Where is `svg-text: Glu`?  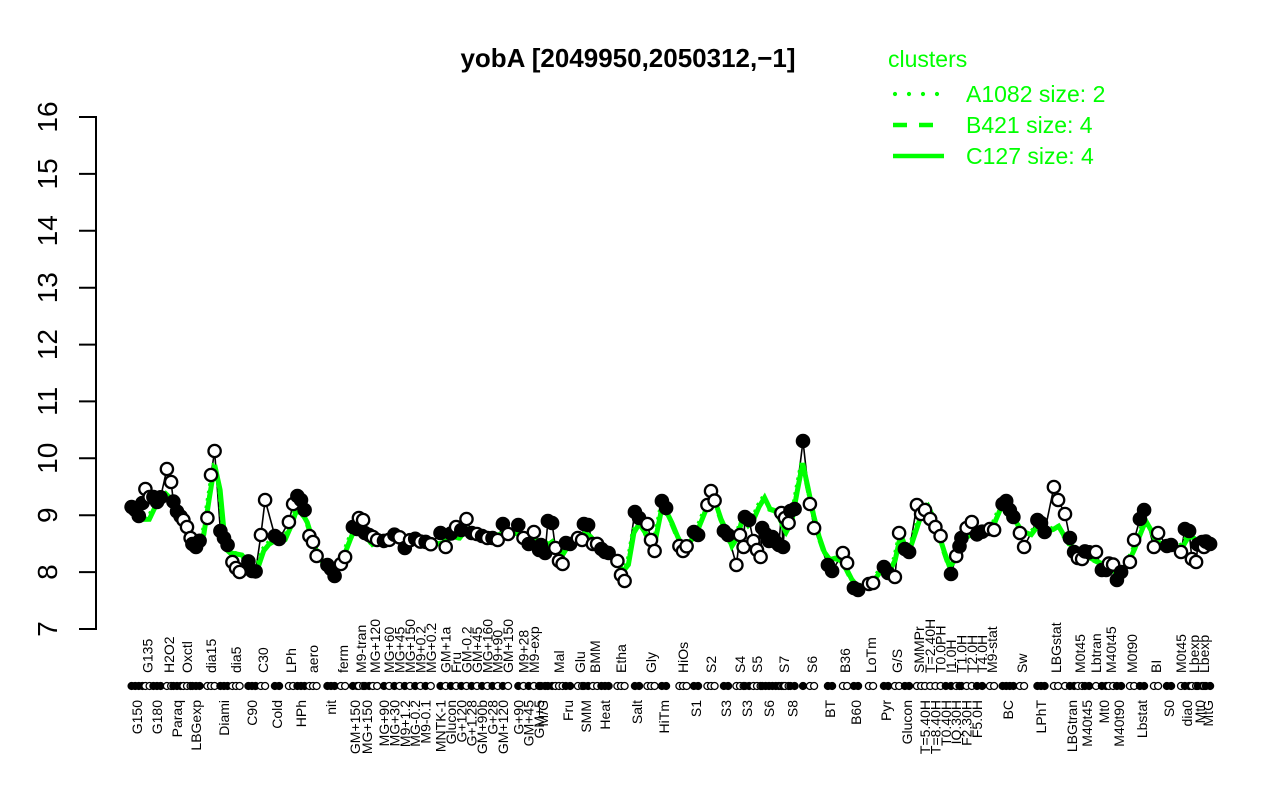 svg-text: Glu is located at coordinates (580, 662).